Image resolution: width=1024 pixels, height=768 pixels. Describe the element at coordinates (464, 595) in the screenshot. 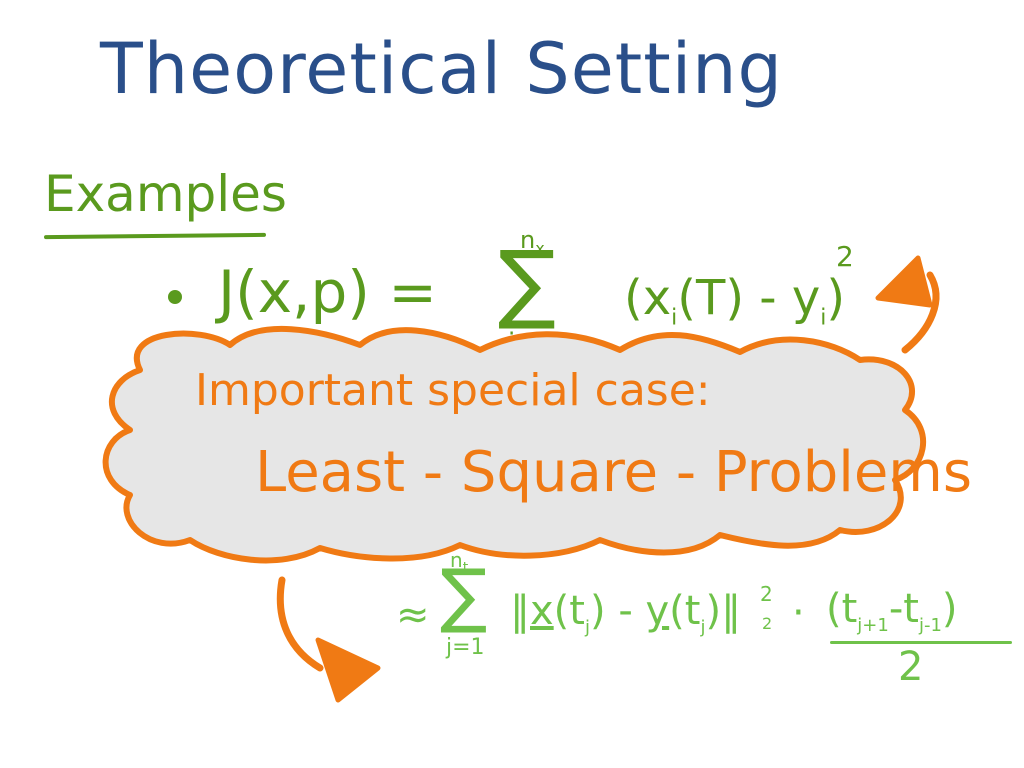

I see `formula2-sum-symbol: ∑` at that location.